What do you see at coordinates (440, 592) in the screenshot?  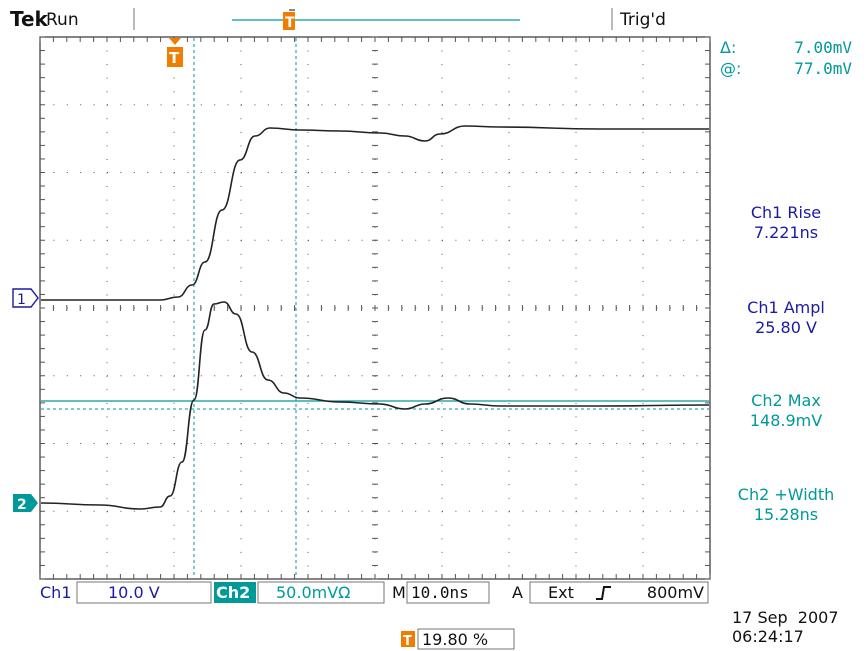 I see `timebase-value: 10.0ns` at bounding box center [440, 592].